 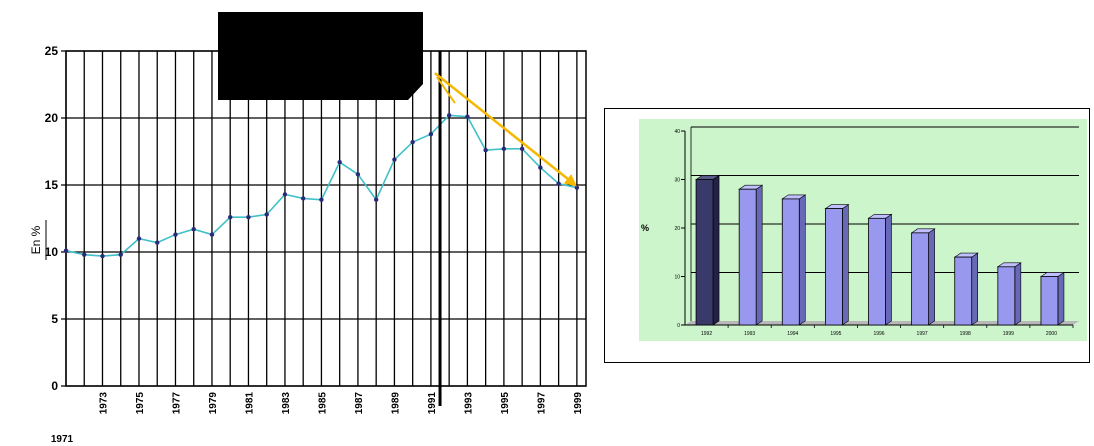 What do you see at coordinates (140, 403) in the screenshot?
I see `x-tick-label: 1975` at bounding box center [140, 403].